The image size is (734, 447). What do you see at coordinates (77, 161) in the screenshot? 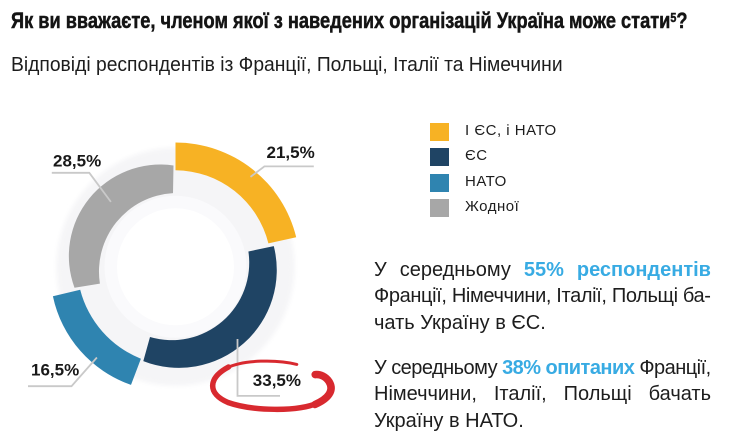
I see `svg-text: 28,5%` at bounding box center [77, 161].